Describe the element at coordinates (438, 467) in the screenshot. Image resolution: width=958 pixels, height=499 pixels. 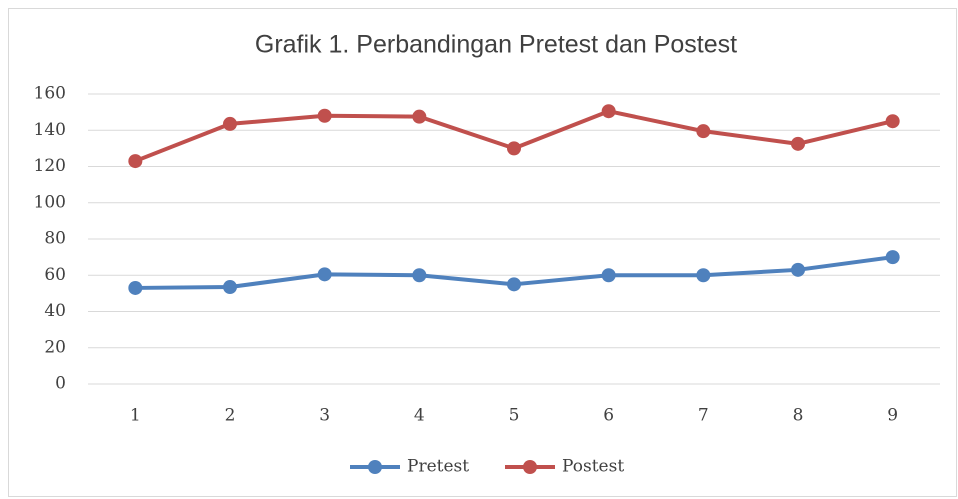
I see `legend-label: Pretest` at that location.